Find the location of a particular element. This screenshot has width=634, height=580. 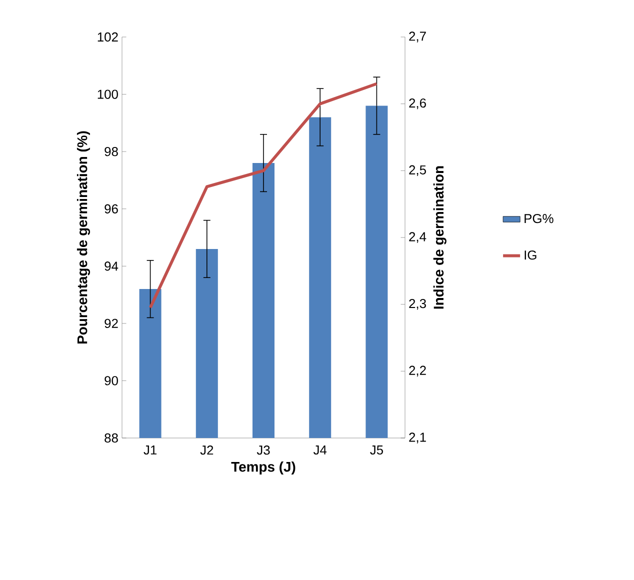

y2-tick-label: 2,2 is located at coordinates (417, 371).